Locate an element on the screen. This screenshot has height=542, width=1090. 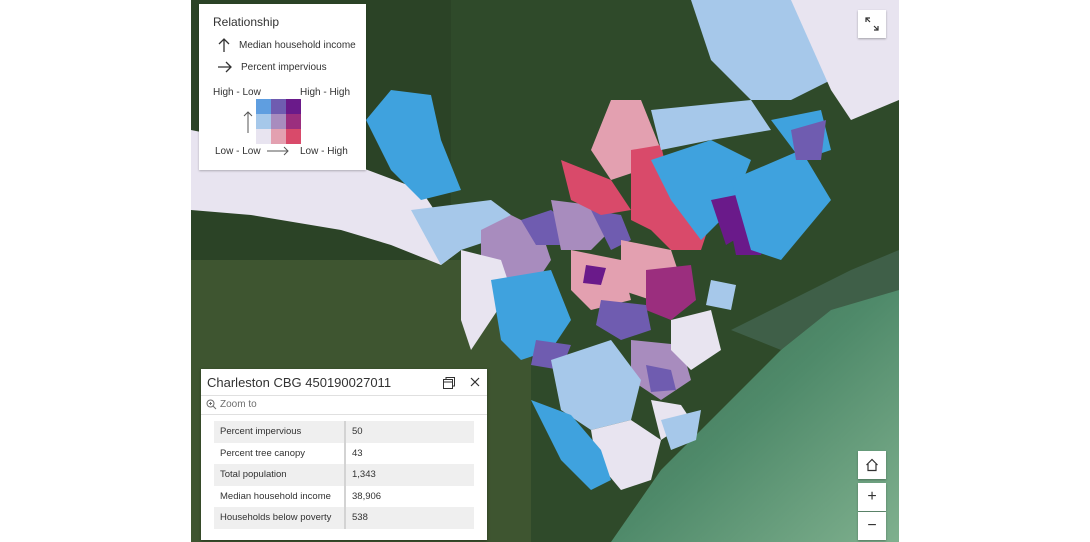
dock-icon is located at coordinates (449, 383).